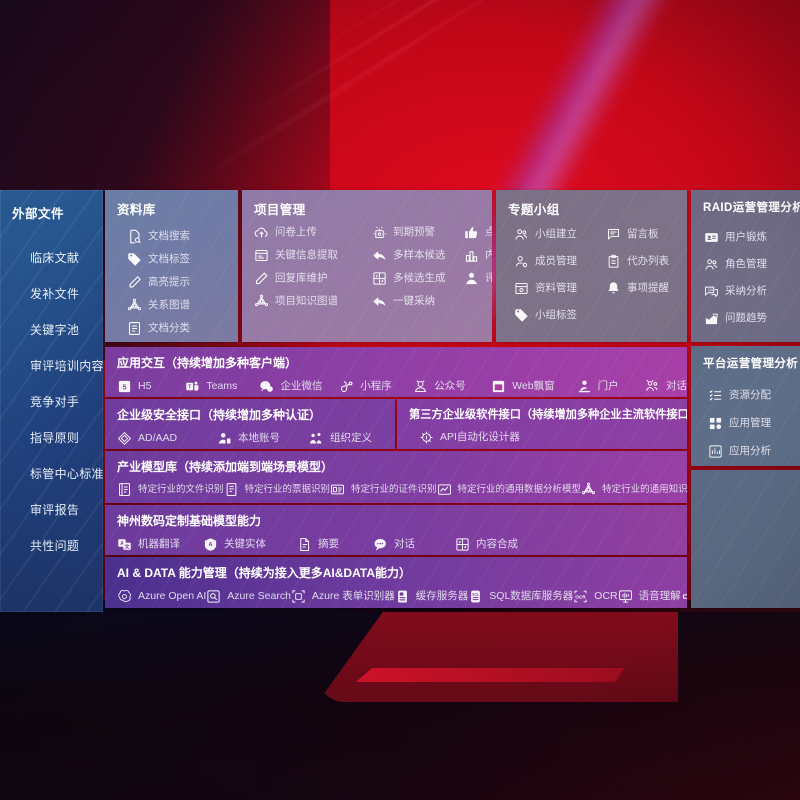 The height and width of the screenshot is (800, 800). What do you see at coordinates (151, 386) in the screenshot?
I see `item-h5: 5 H5` at bounding box center [151, 386].